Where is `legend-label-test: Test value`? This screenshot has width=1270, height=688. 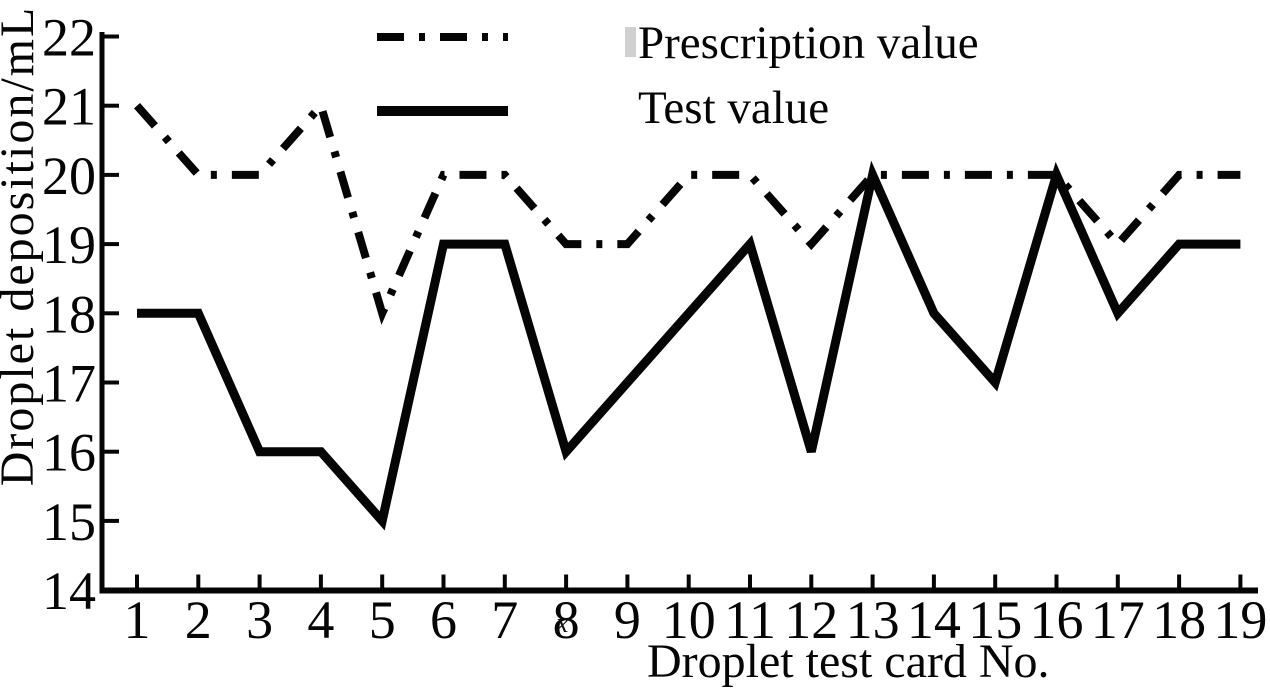
legend-label-test: Test value is located at coordinates (733, 108).